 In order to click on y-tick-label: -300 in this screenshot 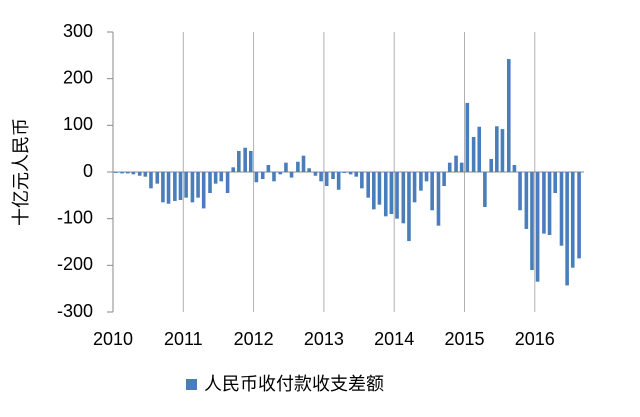, I will do `click(75, 311)`.